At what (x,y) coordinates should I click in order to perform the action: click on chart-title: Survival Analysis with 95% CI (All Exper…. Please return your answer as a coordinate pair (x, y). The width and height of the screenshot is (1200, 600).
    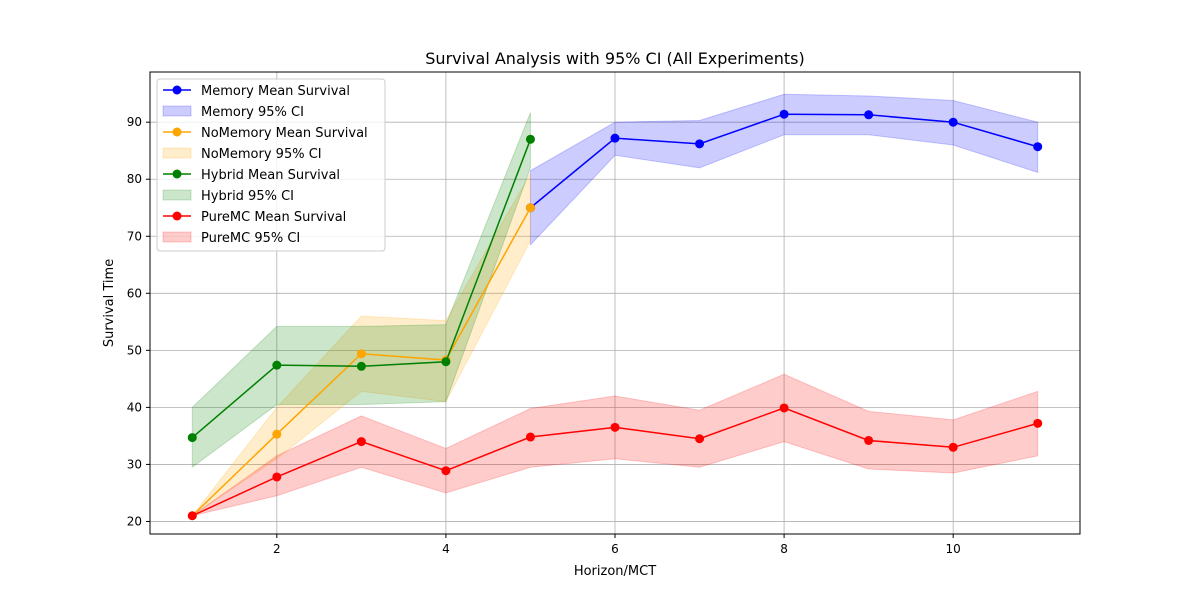
    Looking at the image, I should click on (614, 58).